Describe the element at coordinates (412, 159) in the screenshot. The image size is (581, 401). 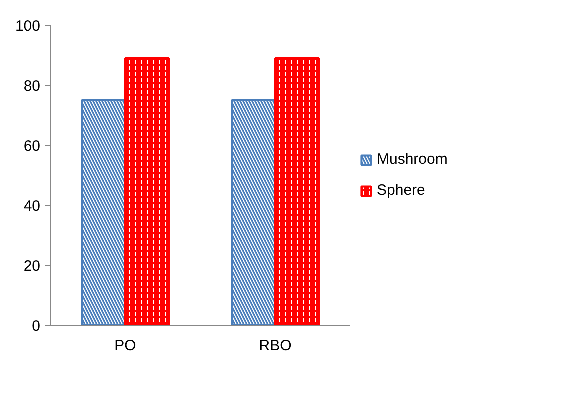
I see `legend-label: Mushroom` at that location.